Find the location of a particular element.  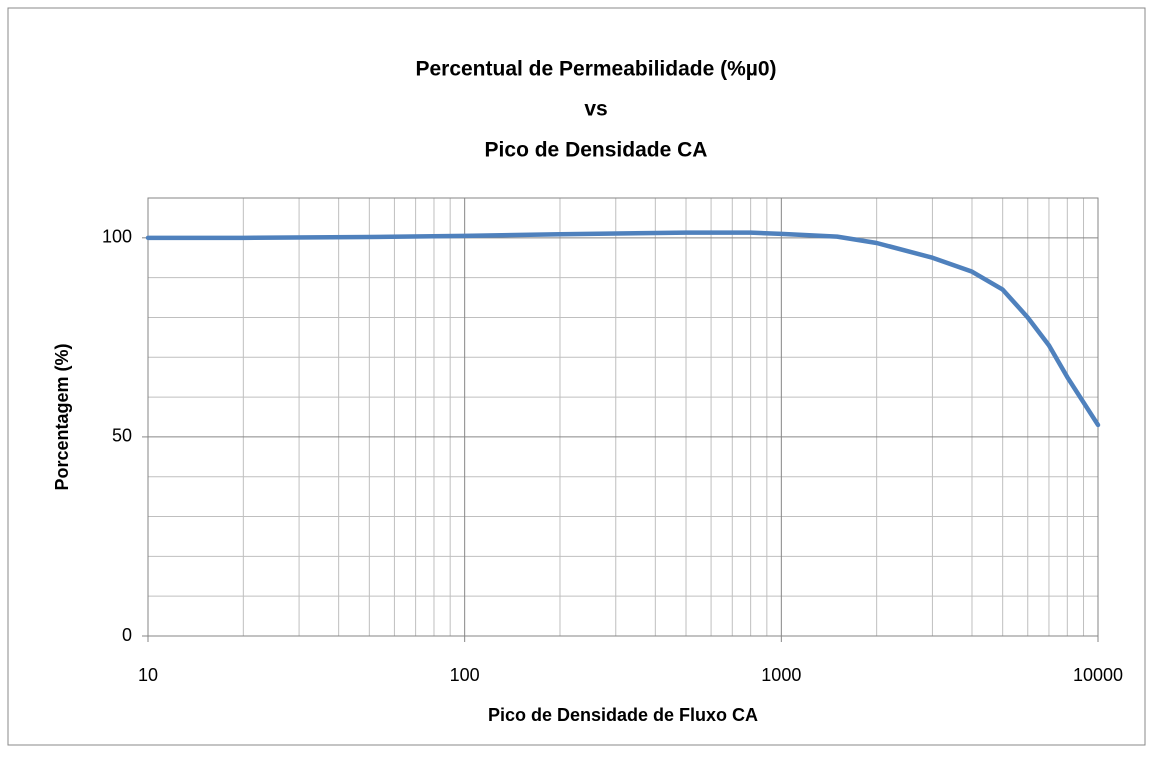

y-tick-label: 50 is located at coordinates (122, 436).